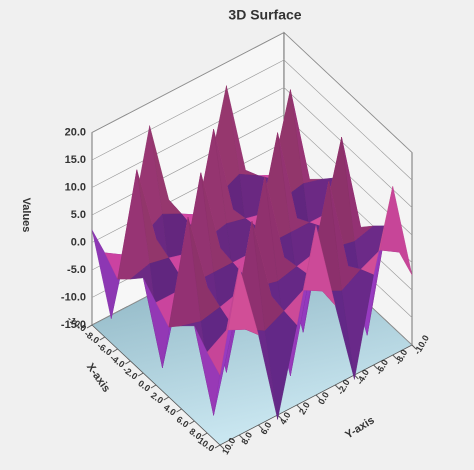 This screenshot has height=470, width=474. What do you see at coordinates (264, 15) in the screenshot?
I see `chart-title: 3D Surface` at bounding box center [264, 15].